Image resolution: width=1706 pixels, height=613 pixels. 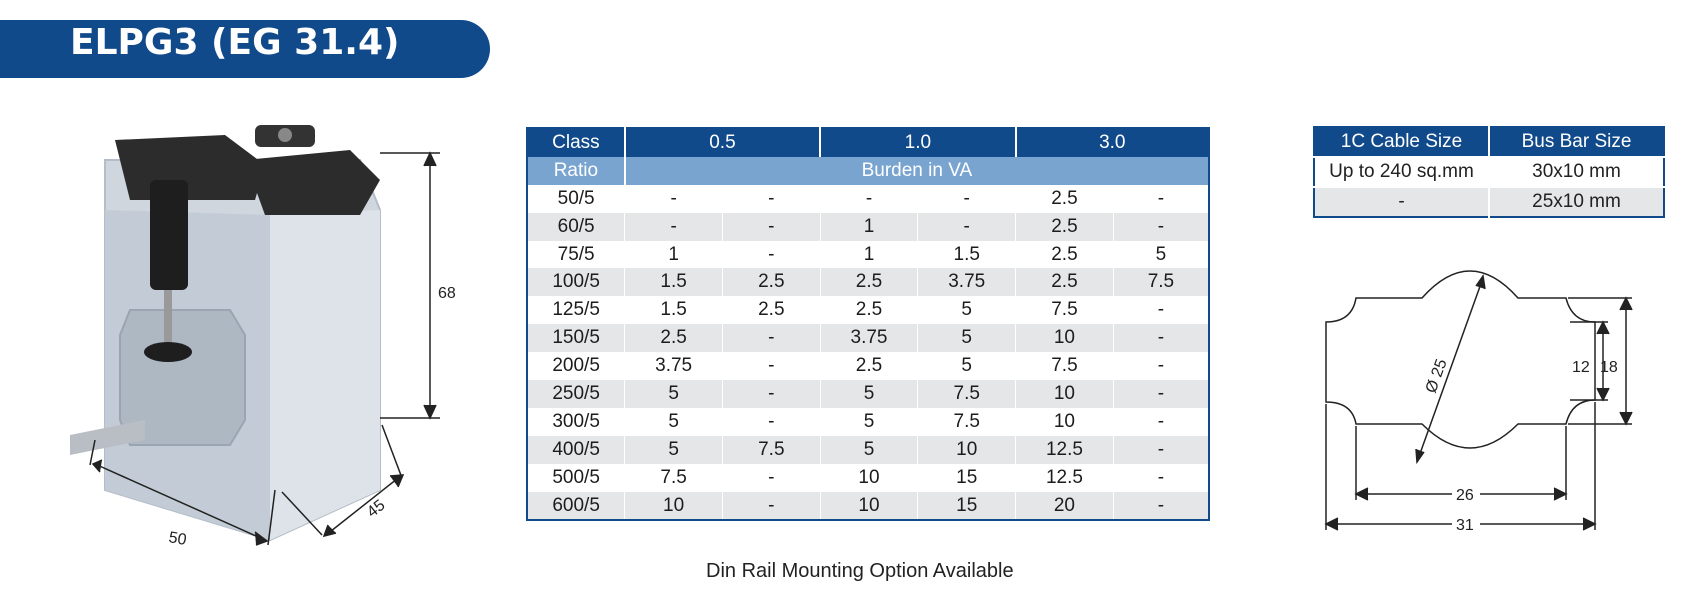 I want to click on ratio-cell: 200/5, so click(x=576, y=366).